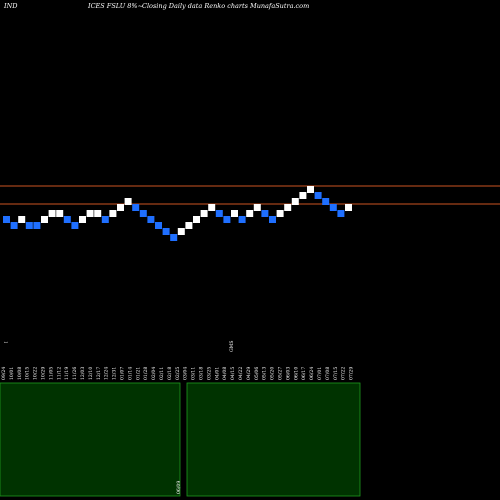  Describe the element at coordinates (232, 346) in the screenshot. I see `side-label-mid: GMS` at that location.